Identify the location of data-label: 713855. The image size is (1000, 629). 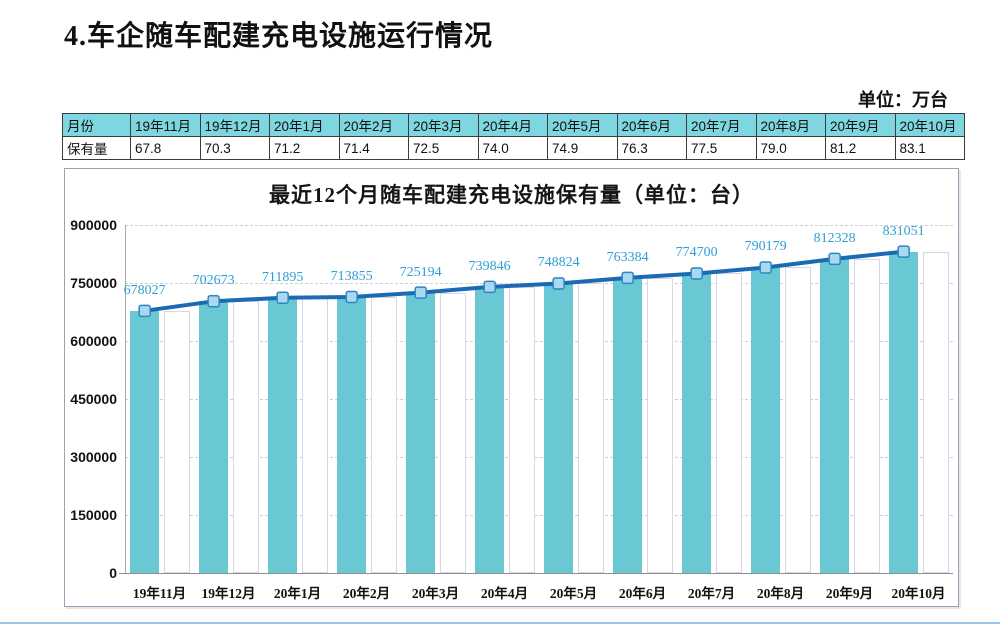
(351, 276).